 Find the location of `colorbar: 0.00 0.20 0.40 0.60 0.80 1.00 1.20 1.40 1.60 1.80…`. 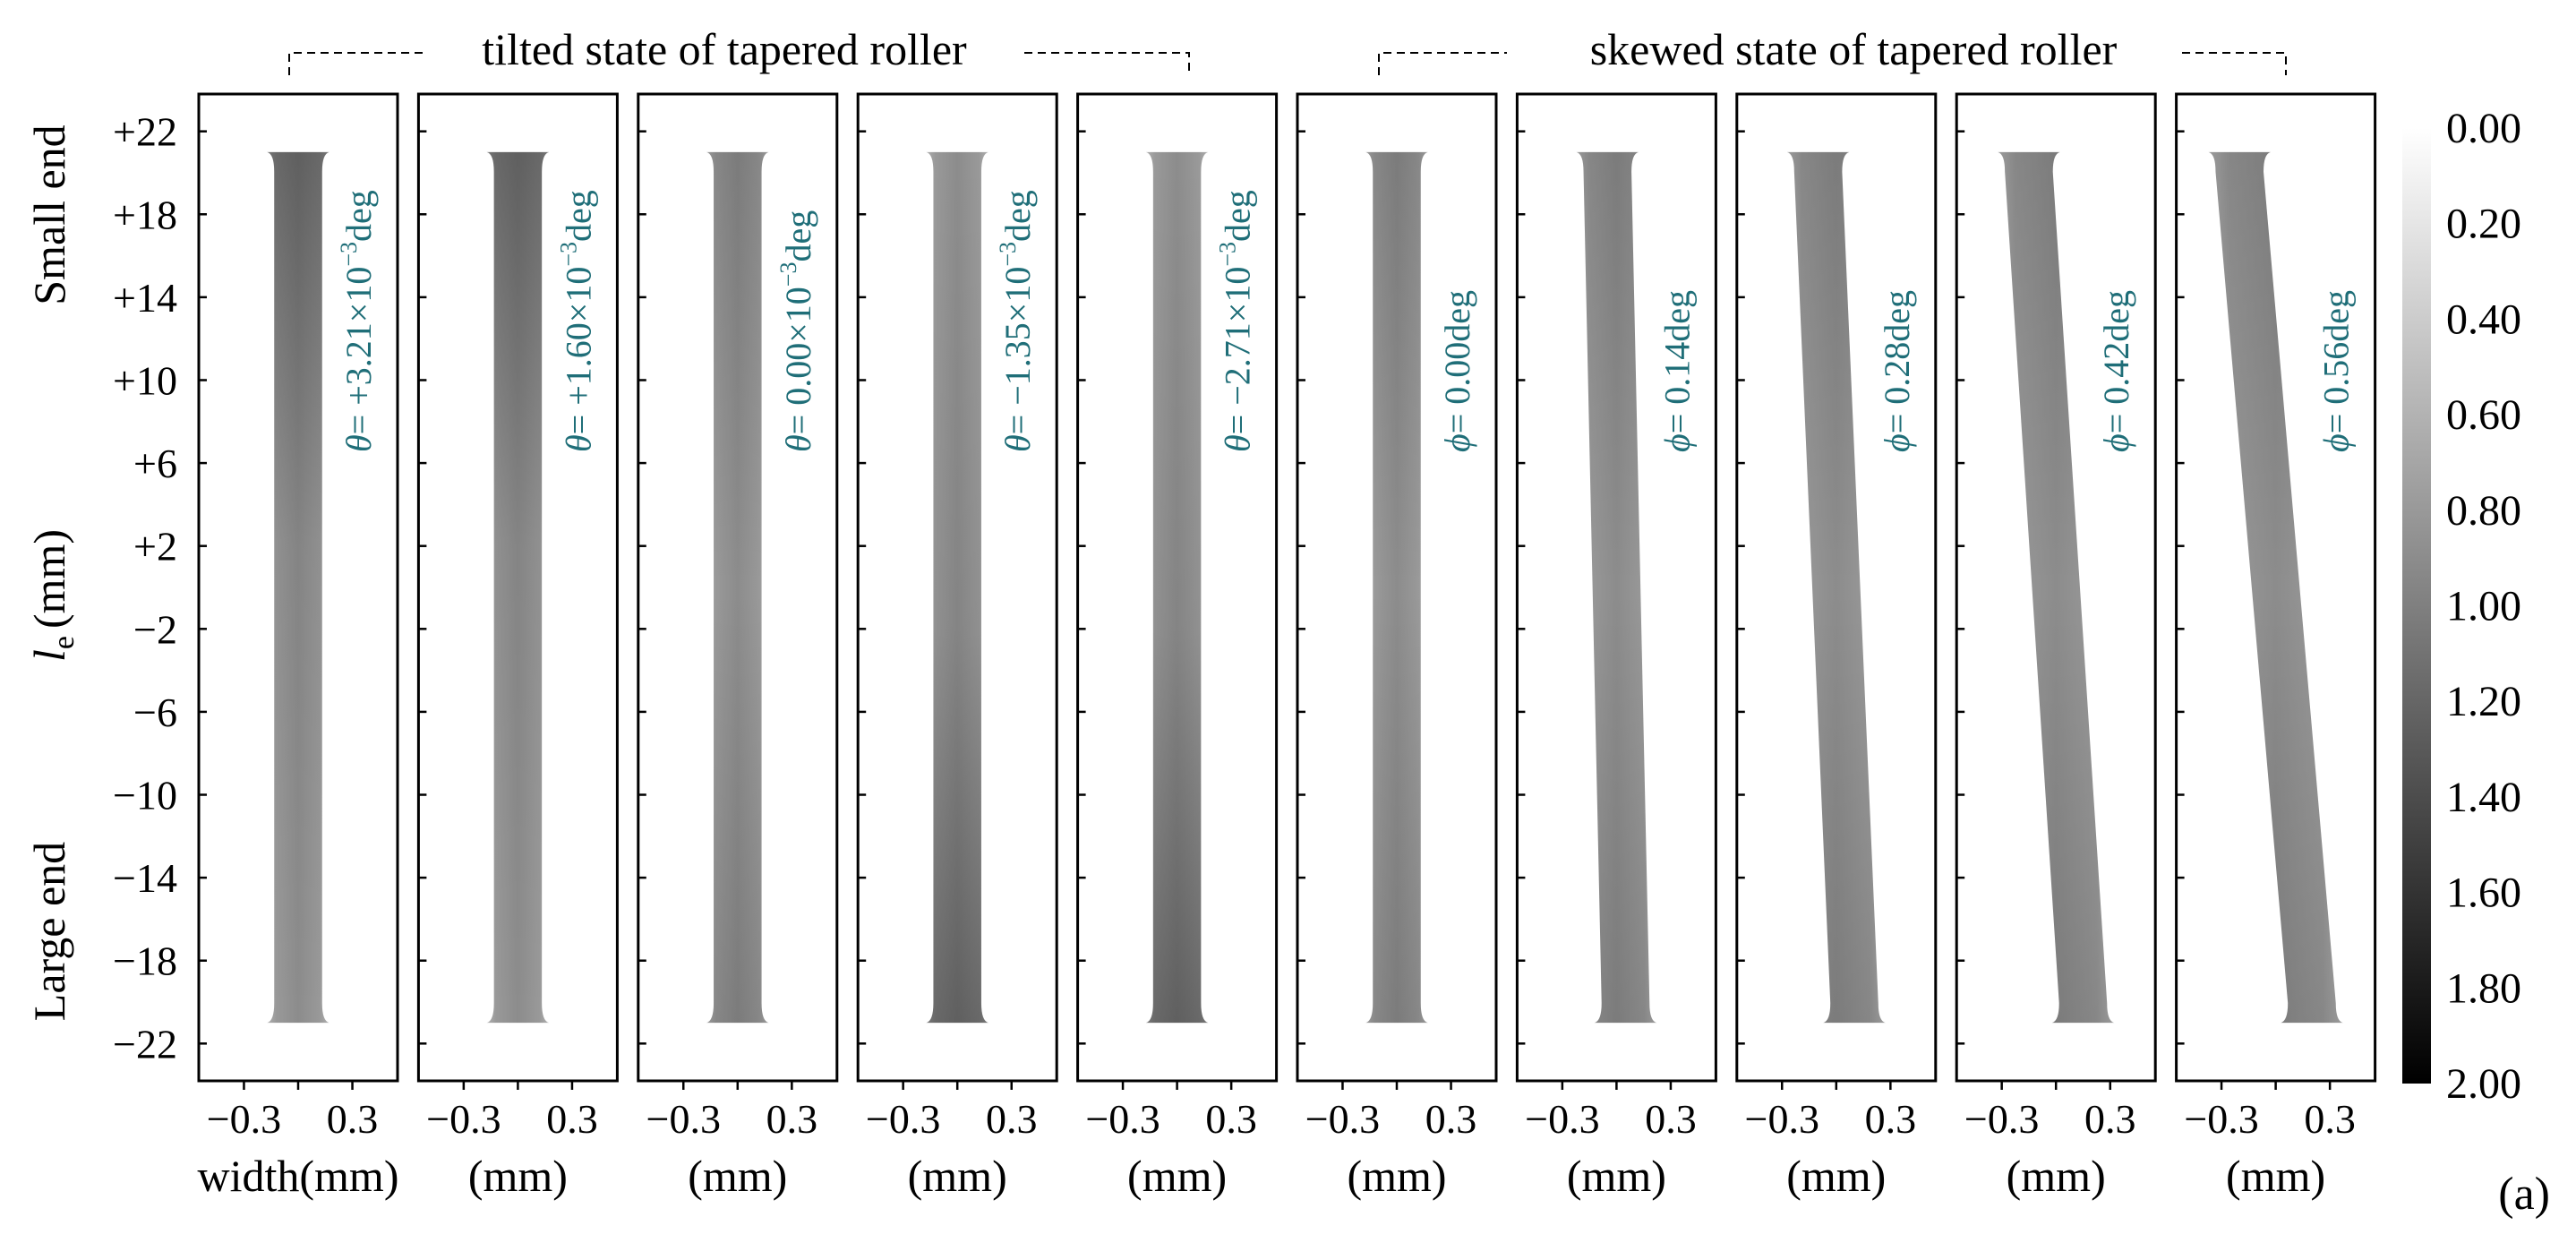

colorbar: 0.00 0.20 0.40 0.60 0.80 1.00 1.20 1.40 1.60 1.80… is located at coordinates (2461, 606).